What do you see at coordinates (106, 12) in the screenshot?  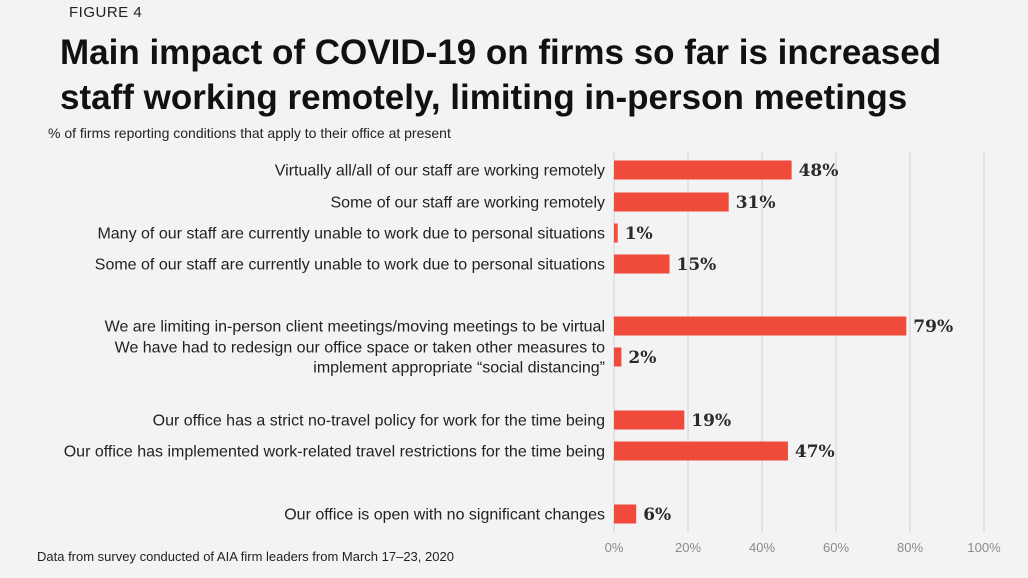 I see `figure-label: FIGURE 4` at bounding box center [106, 12].